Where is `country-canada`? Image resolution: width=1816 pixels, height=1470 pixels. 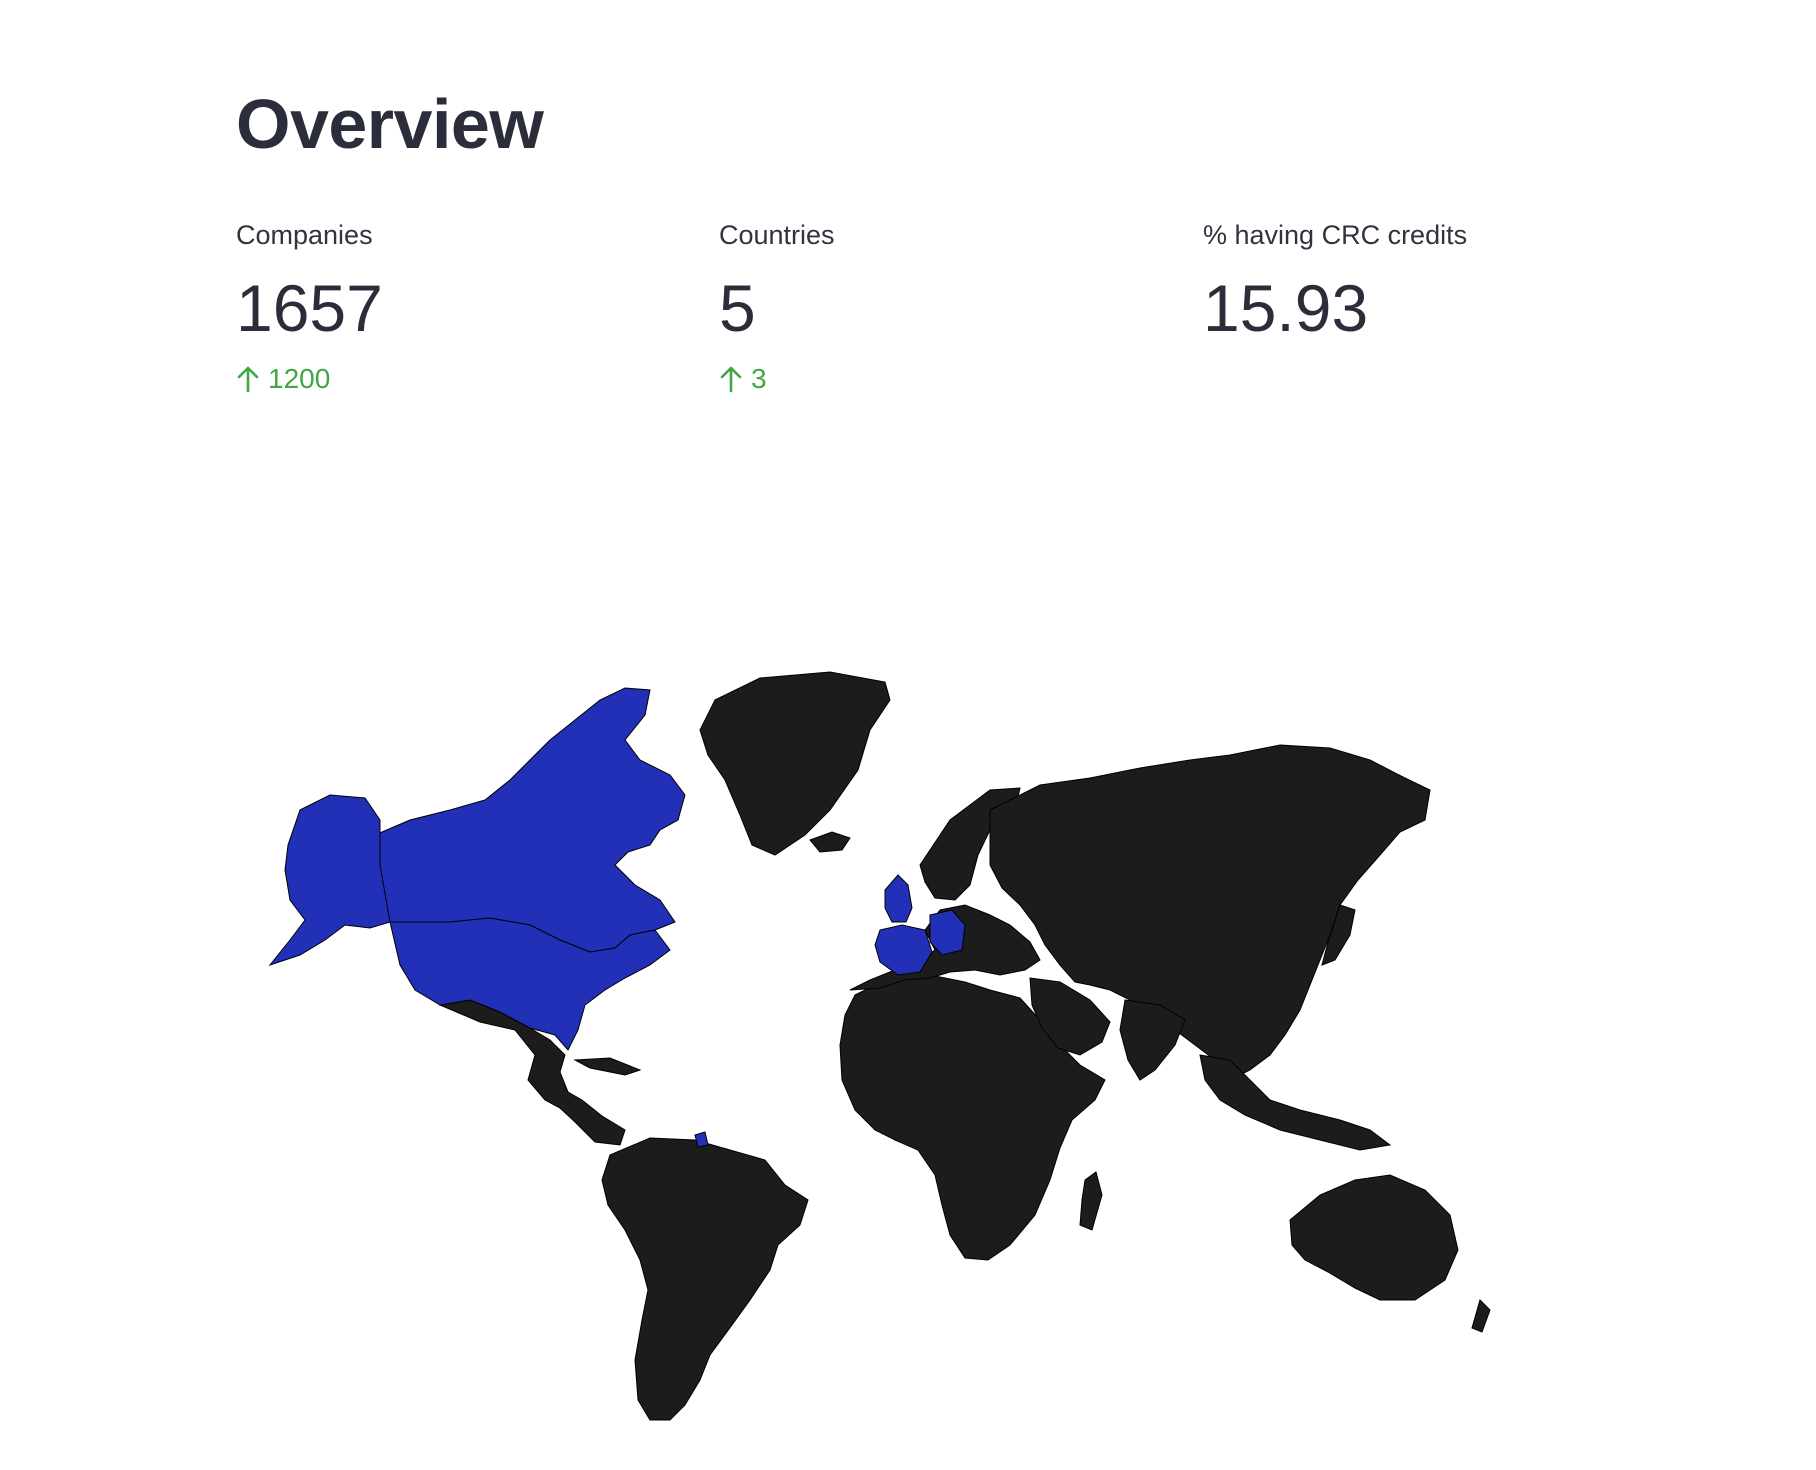
country-canada is located at coordinates (527, 820).